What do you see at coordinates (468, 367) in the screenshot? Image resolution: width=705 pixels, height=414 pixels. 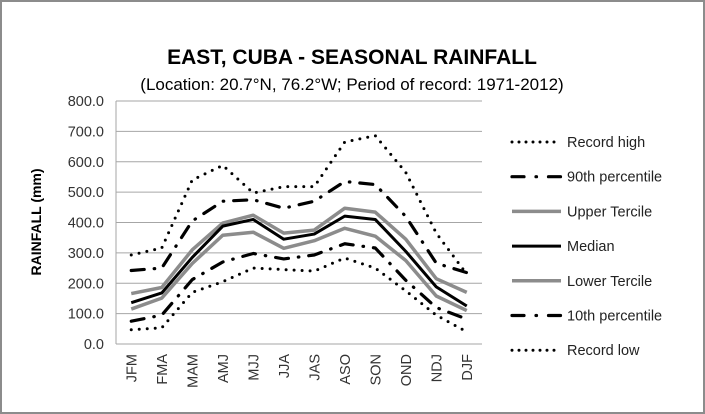 I see `x-tick-label: DJF` at bounding box center [468, 367].